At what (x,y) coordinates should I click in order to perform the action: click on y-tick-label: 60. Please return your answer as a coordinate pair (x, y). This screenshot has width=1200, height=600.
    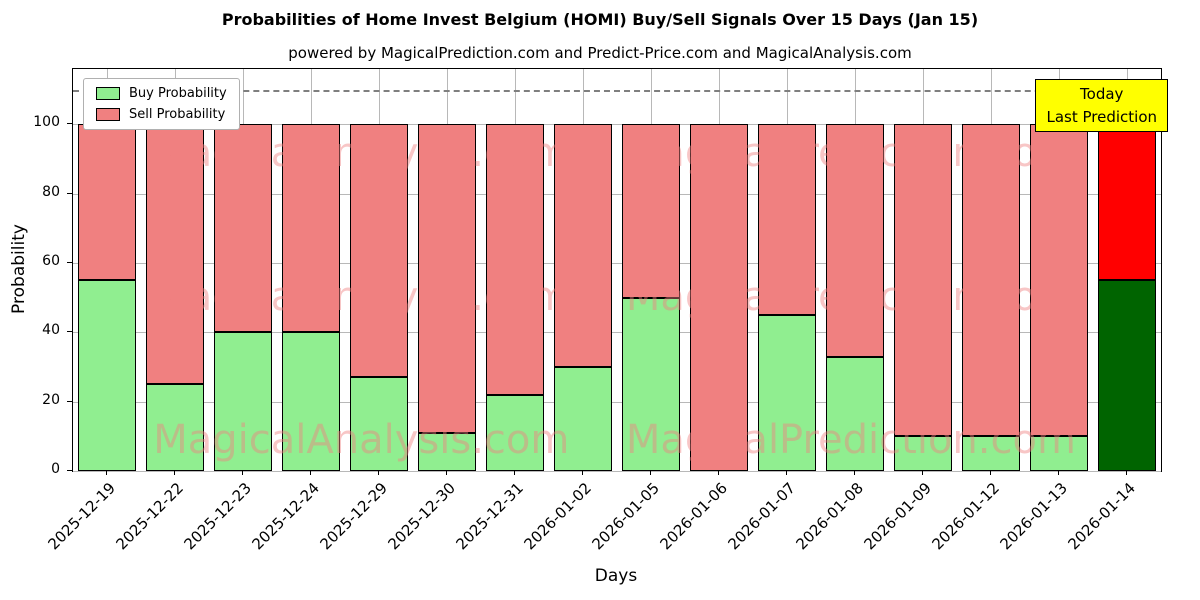
    Looking at the image, I should click on (51, 261).